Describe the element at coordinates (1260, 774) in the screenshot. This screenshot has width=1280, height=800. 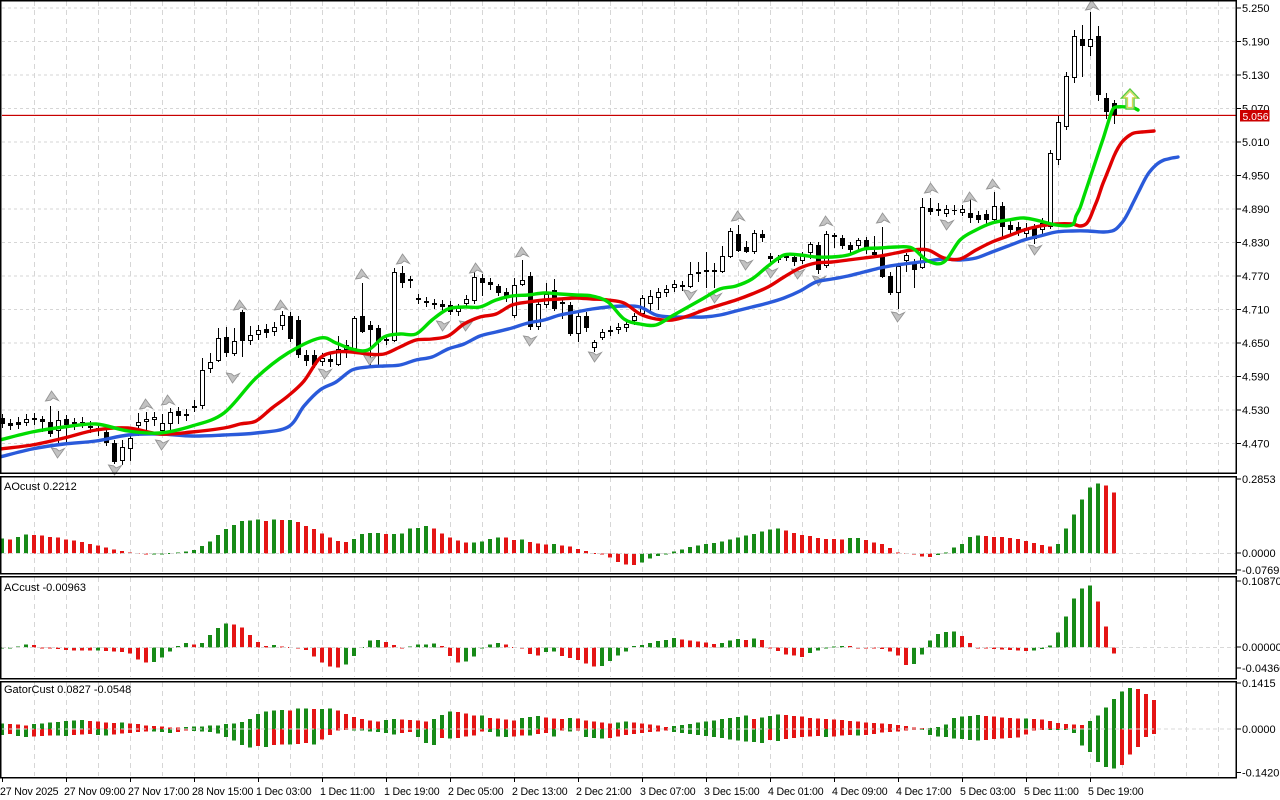
I see `svg-text: -0.1420` at that location.